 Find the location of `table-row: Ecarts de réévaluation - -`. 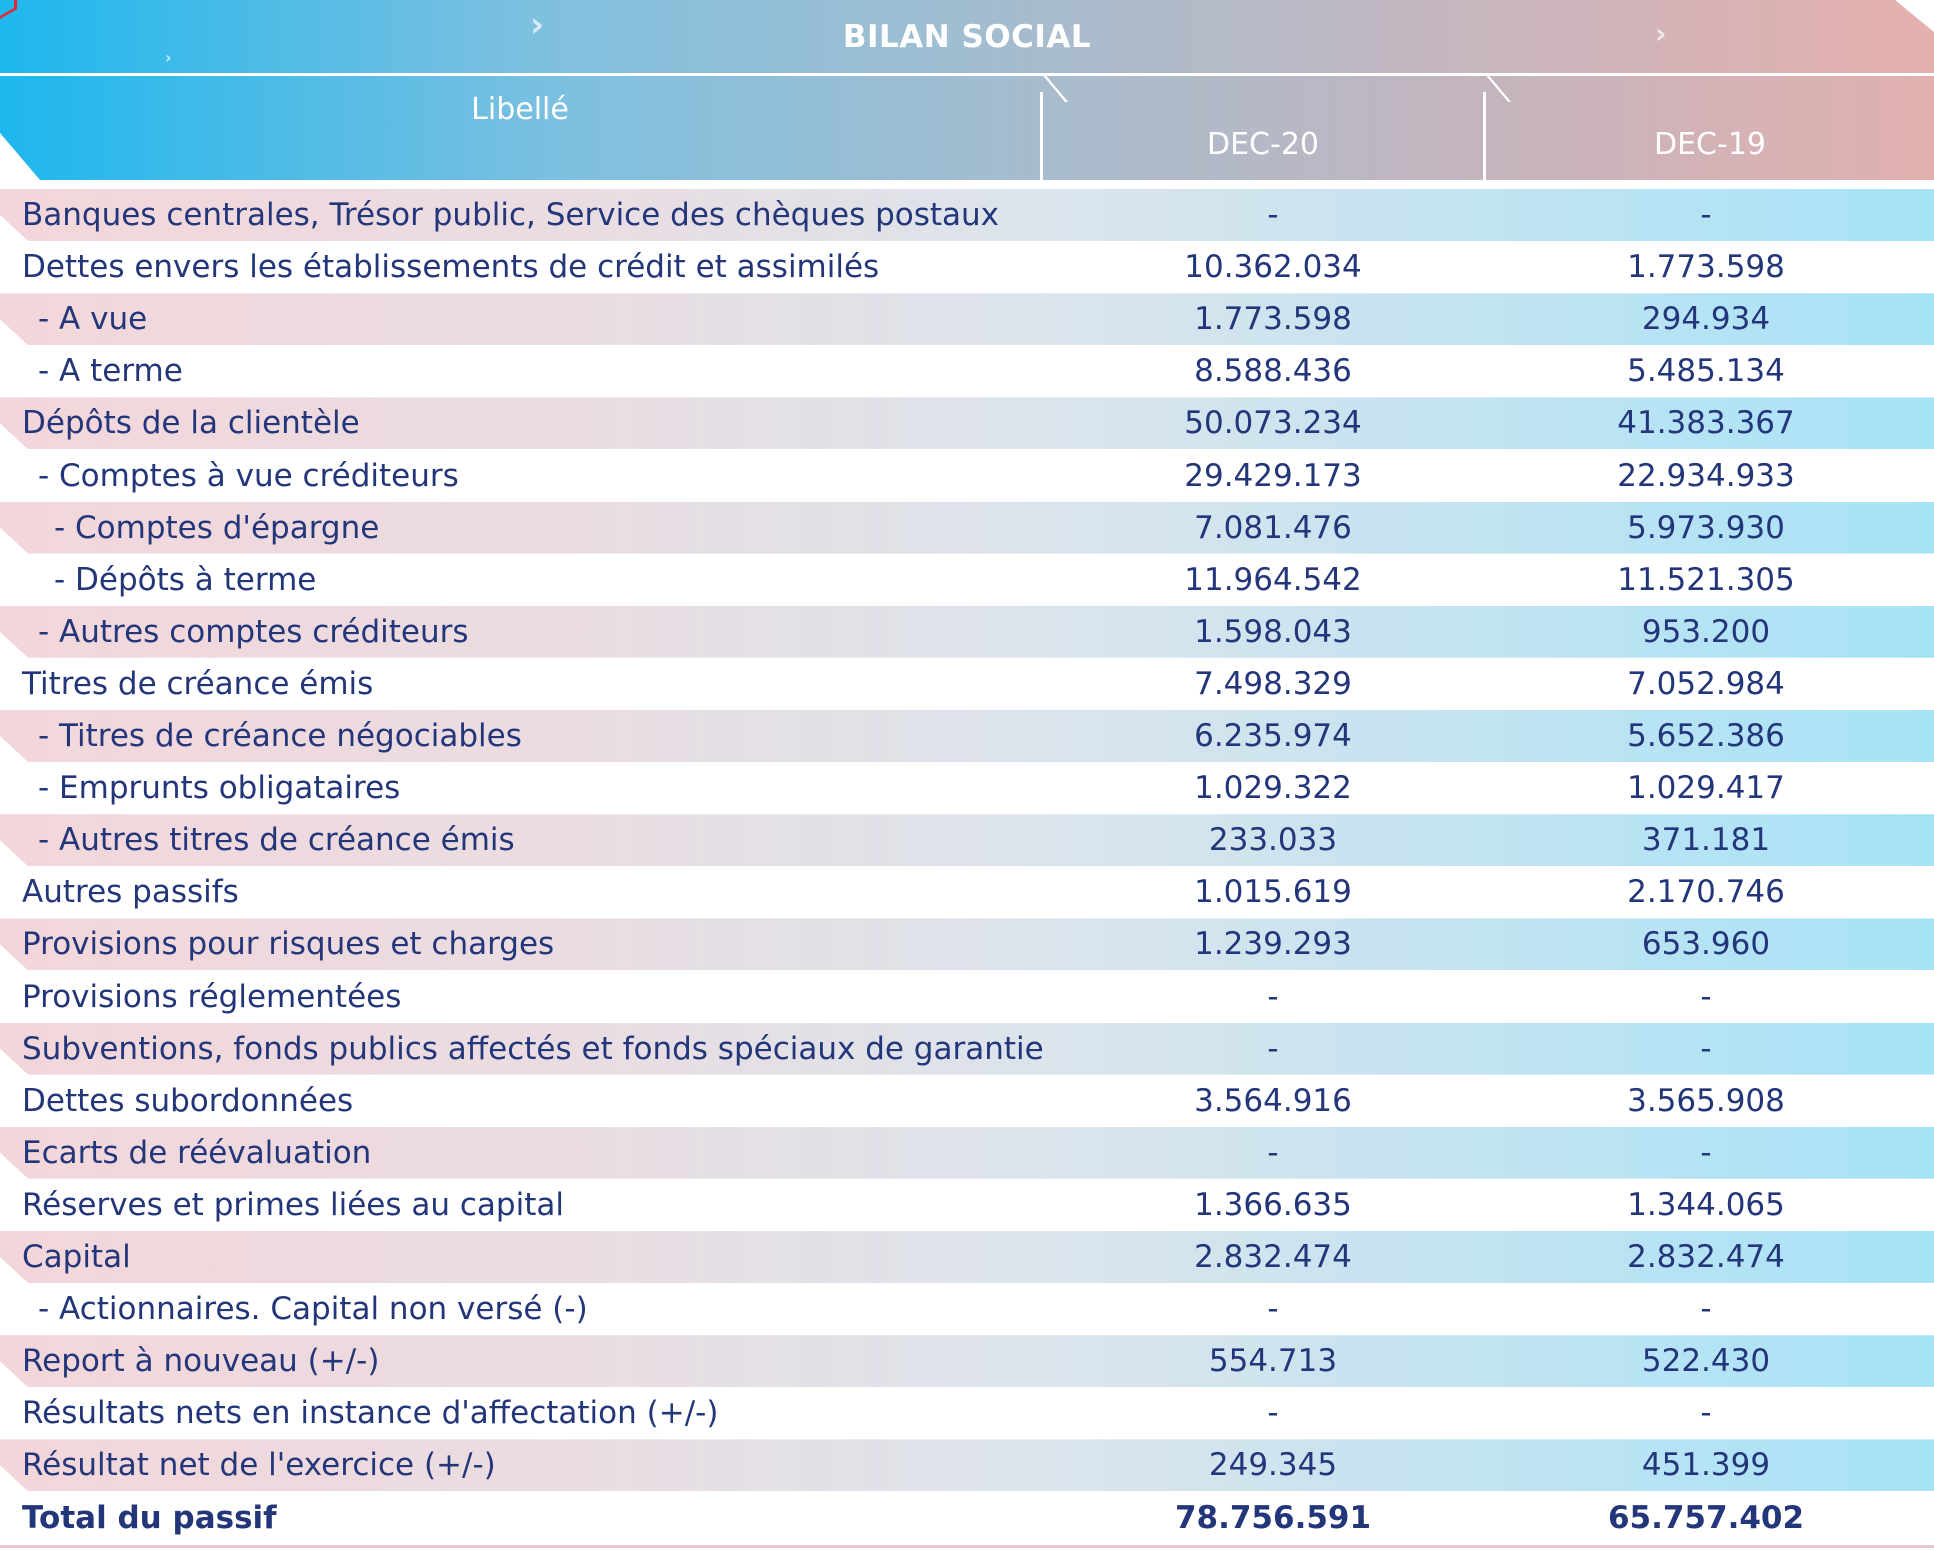

table-row: Ecarts de réévaluation - - is located at coordinates (967, 1152).